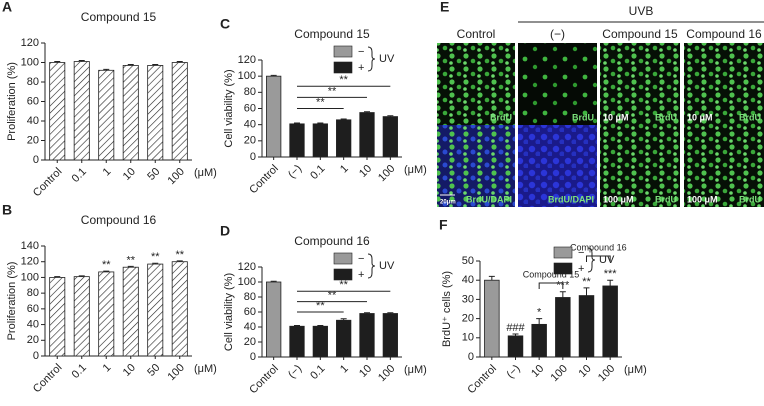 Image resolution: width=764 pixels, height=406 pixels. What do you see at coordinates (153, 174) in the screenshot?
I see `x-tick-label: 50` at bounding box center [153, 174].